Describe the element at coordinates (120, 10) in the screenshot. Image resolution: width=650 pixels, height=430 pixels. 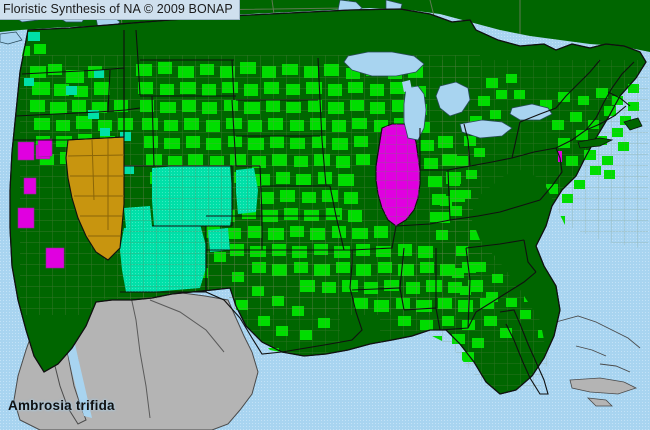
I see `map-title-banner: Floristic Synthesis of NA © 2009 BONAP` at that location.